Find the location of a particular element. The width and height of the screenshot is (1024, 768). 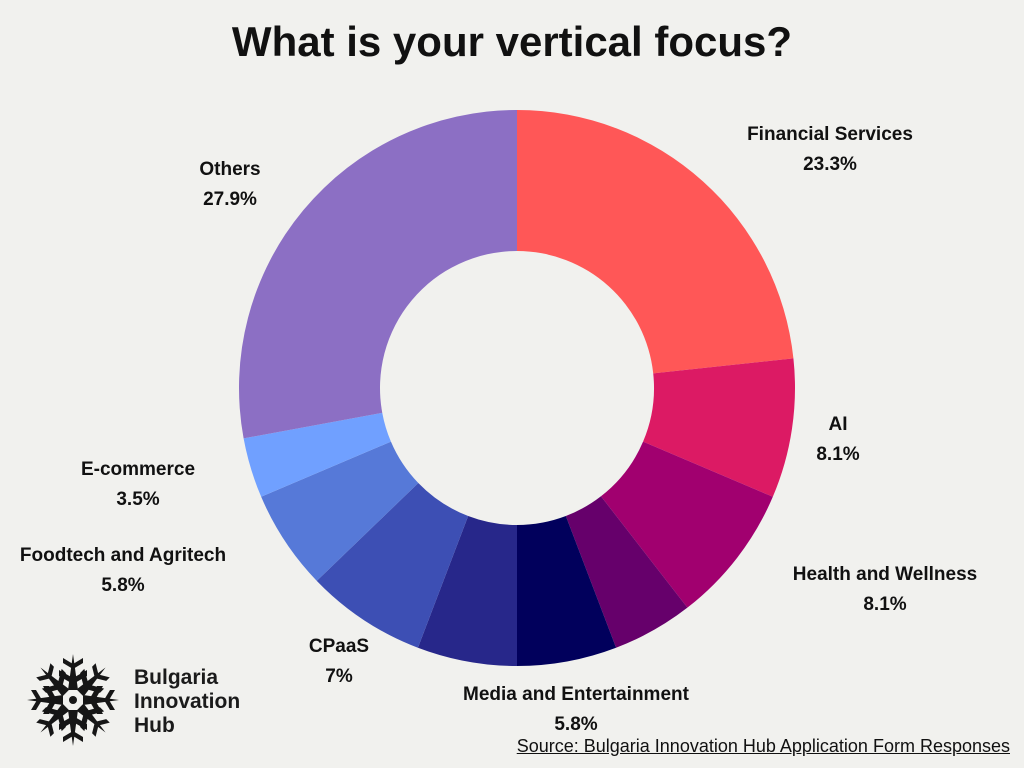

slice-value-0: 23.3% is located at coordinates (830, 164).